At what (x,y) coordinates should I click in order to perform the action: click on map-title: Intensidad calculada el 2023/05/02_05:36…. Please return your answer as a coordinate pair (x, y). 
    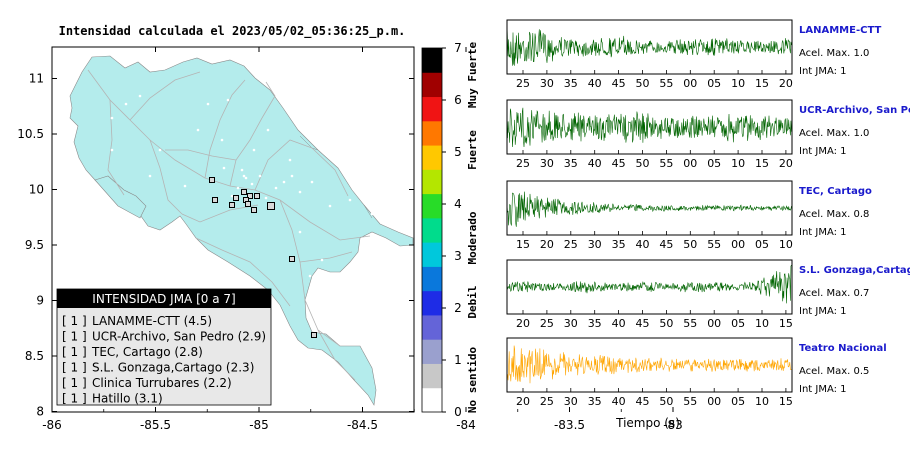
    Looking at the image, I should click on (232, 31).